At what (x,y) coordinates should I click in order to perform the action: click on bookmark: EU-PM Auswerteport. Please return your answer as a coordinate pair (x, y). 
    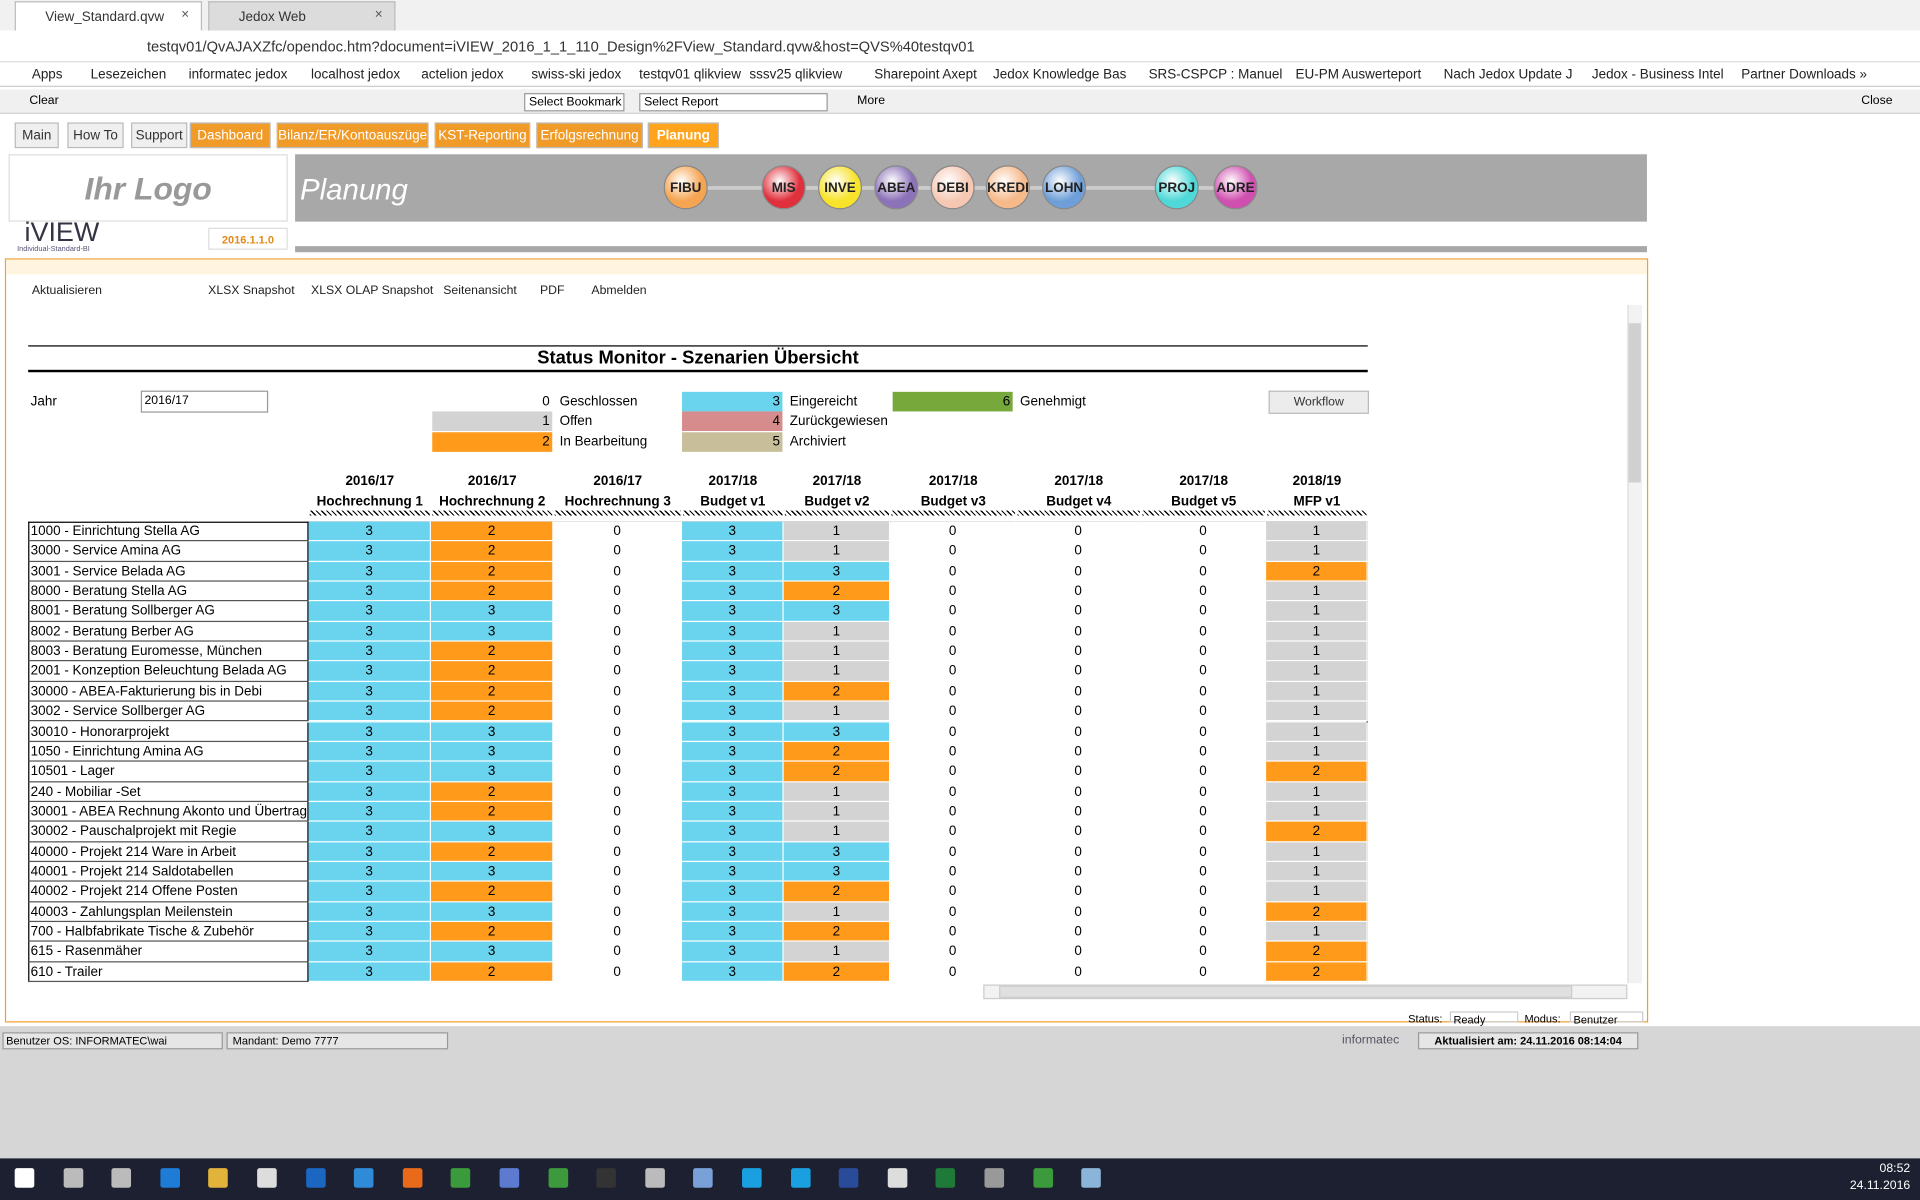
    Looking at the image, I should click on (1358, 75).